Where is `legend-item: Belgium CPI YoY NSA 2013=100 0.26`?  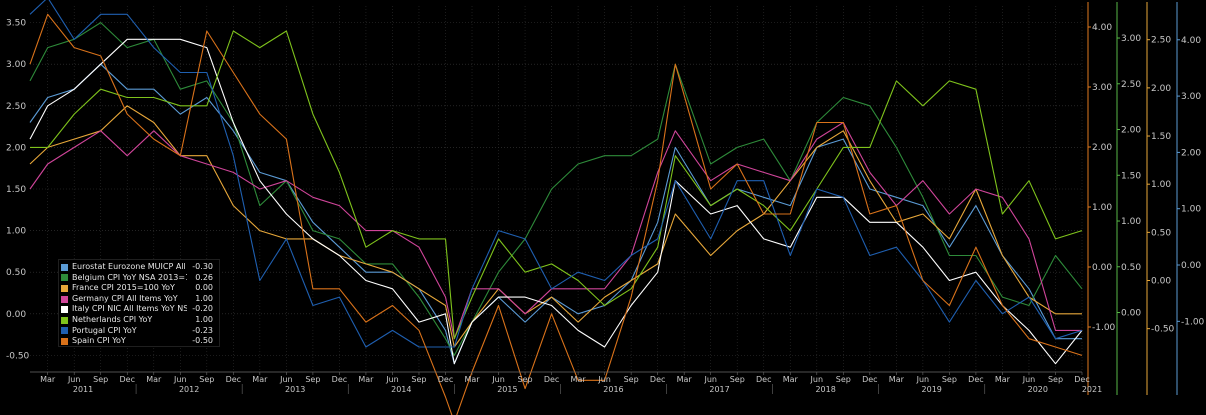 legend-item: Belgium CPI YoY NSA 2013=100 0.26 is located at coordinates (139, 278).